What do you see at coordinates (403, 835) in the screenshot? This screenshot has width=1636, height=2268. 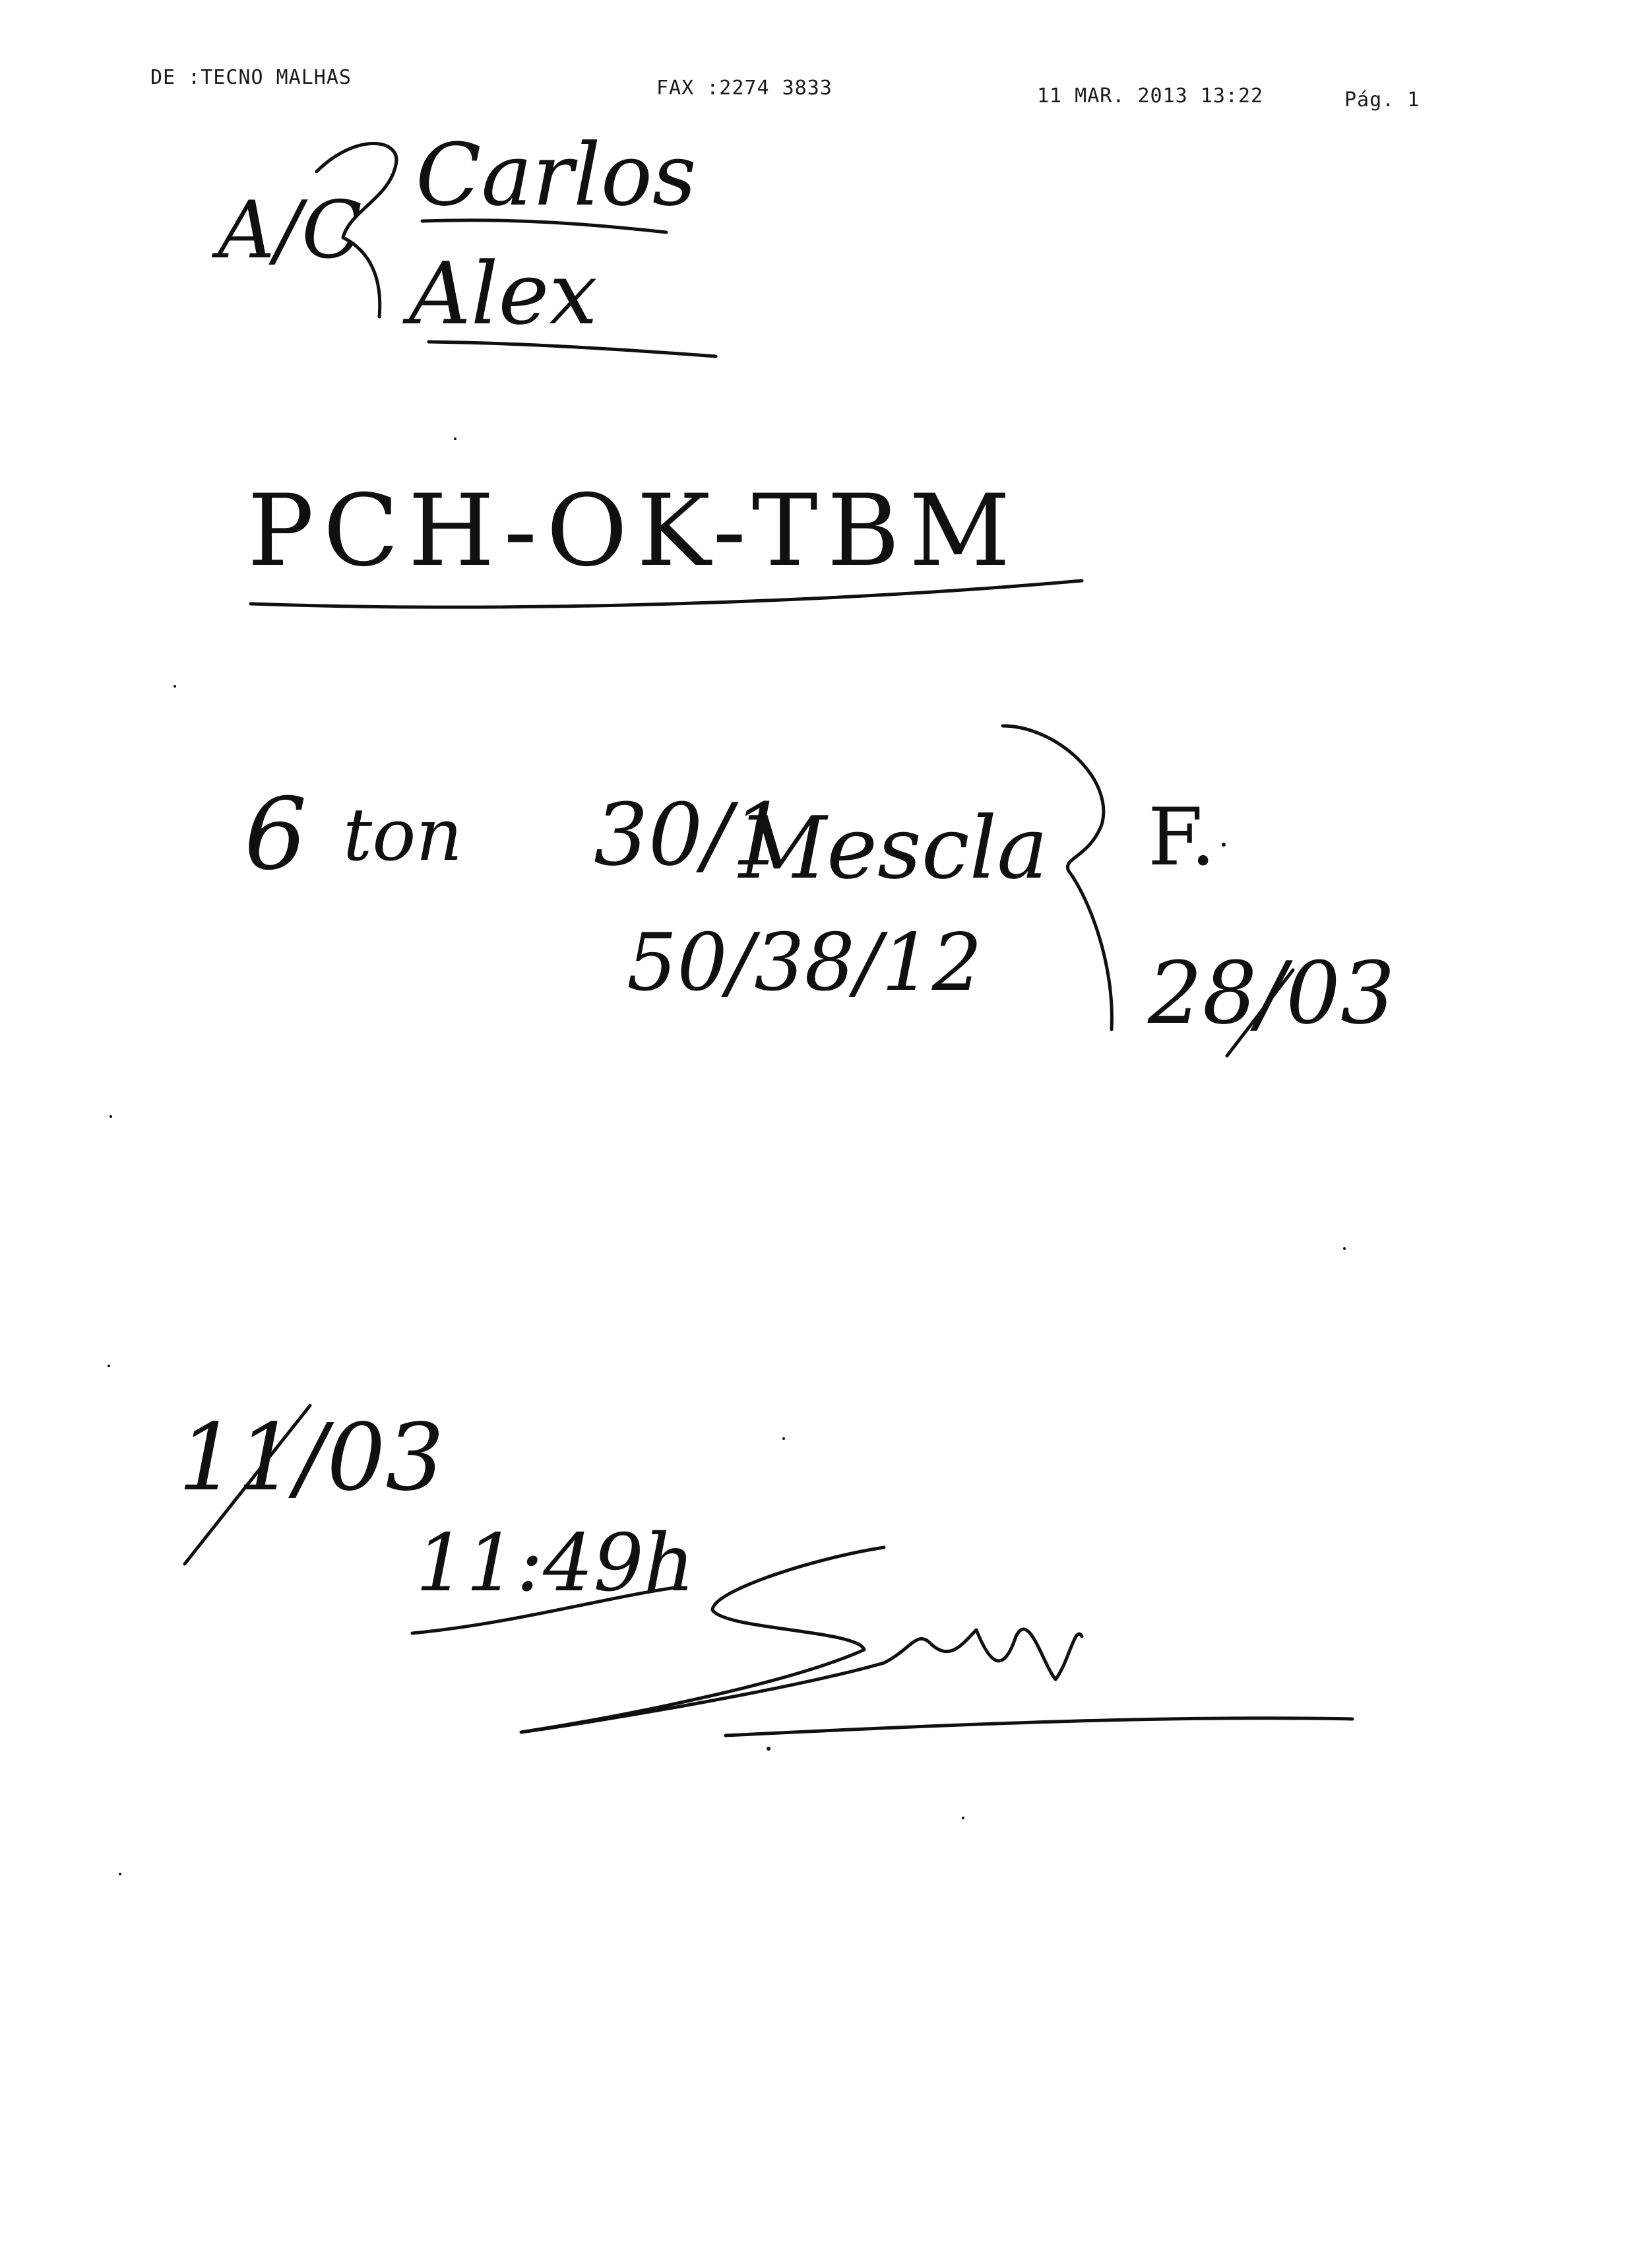 I see `order-unit: ton` at bounding box center [403, 835].